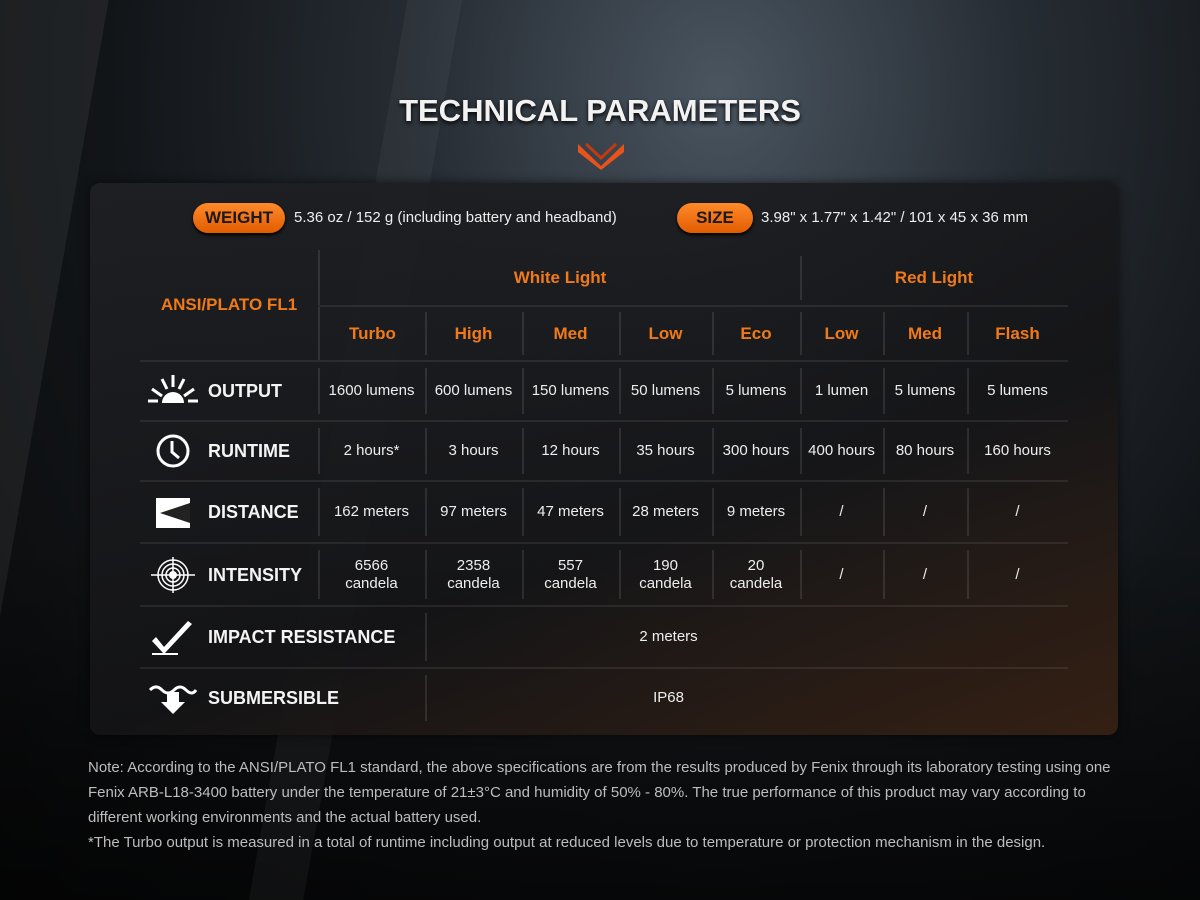 This screenshot has width=1200, height=900. I want to click on table-row-impact: IMPACT RESISTANCE 2 meters, so click(604, 636).